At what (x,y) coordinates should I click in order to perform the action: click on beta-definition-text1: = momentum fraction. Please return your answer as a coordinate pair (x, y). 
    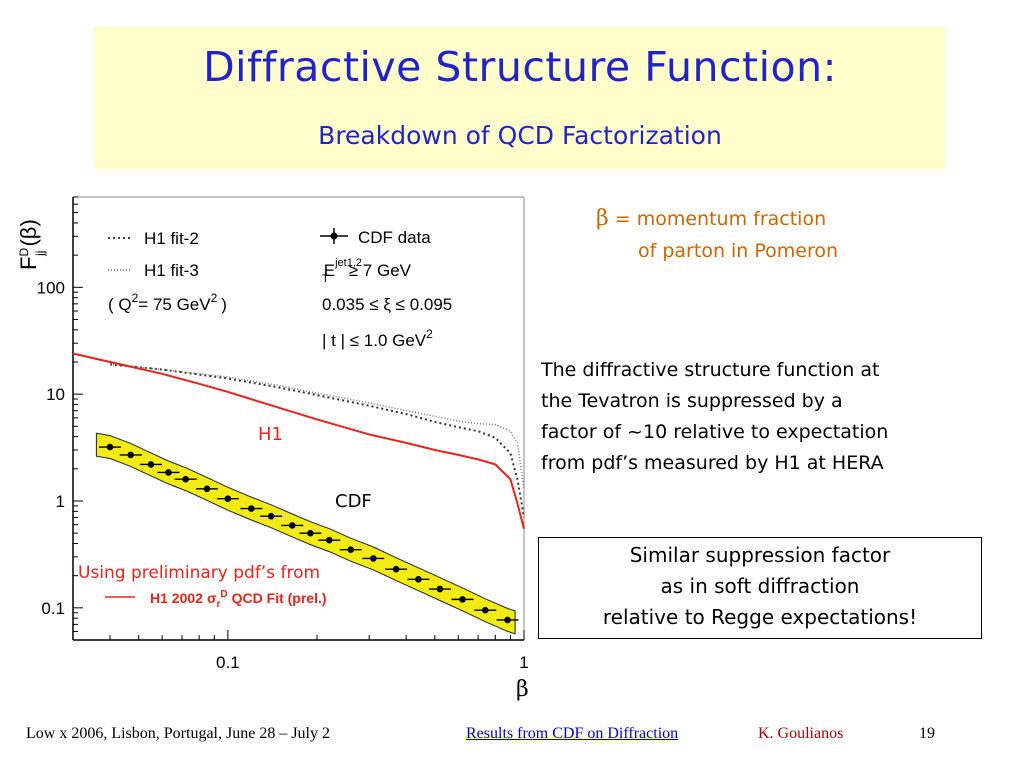
    Looking at the image, I should click on (720, 219).